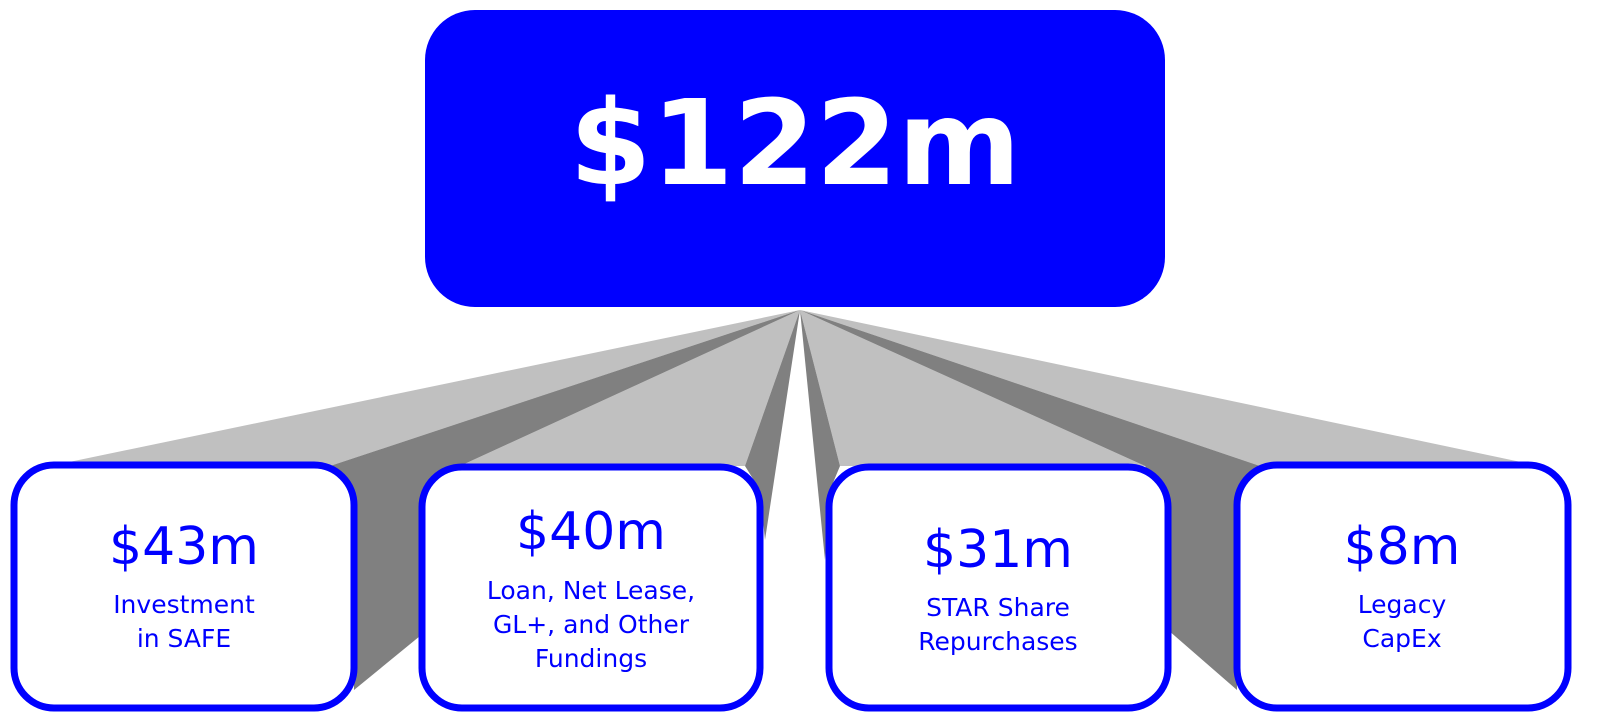 The width and height of the screenshot is (1599, 725). I want to click on box-label: Fundings, so click(591, 658).